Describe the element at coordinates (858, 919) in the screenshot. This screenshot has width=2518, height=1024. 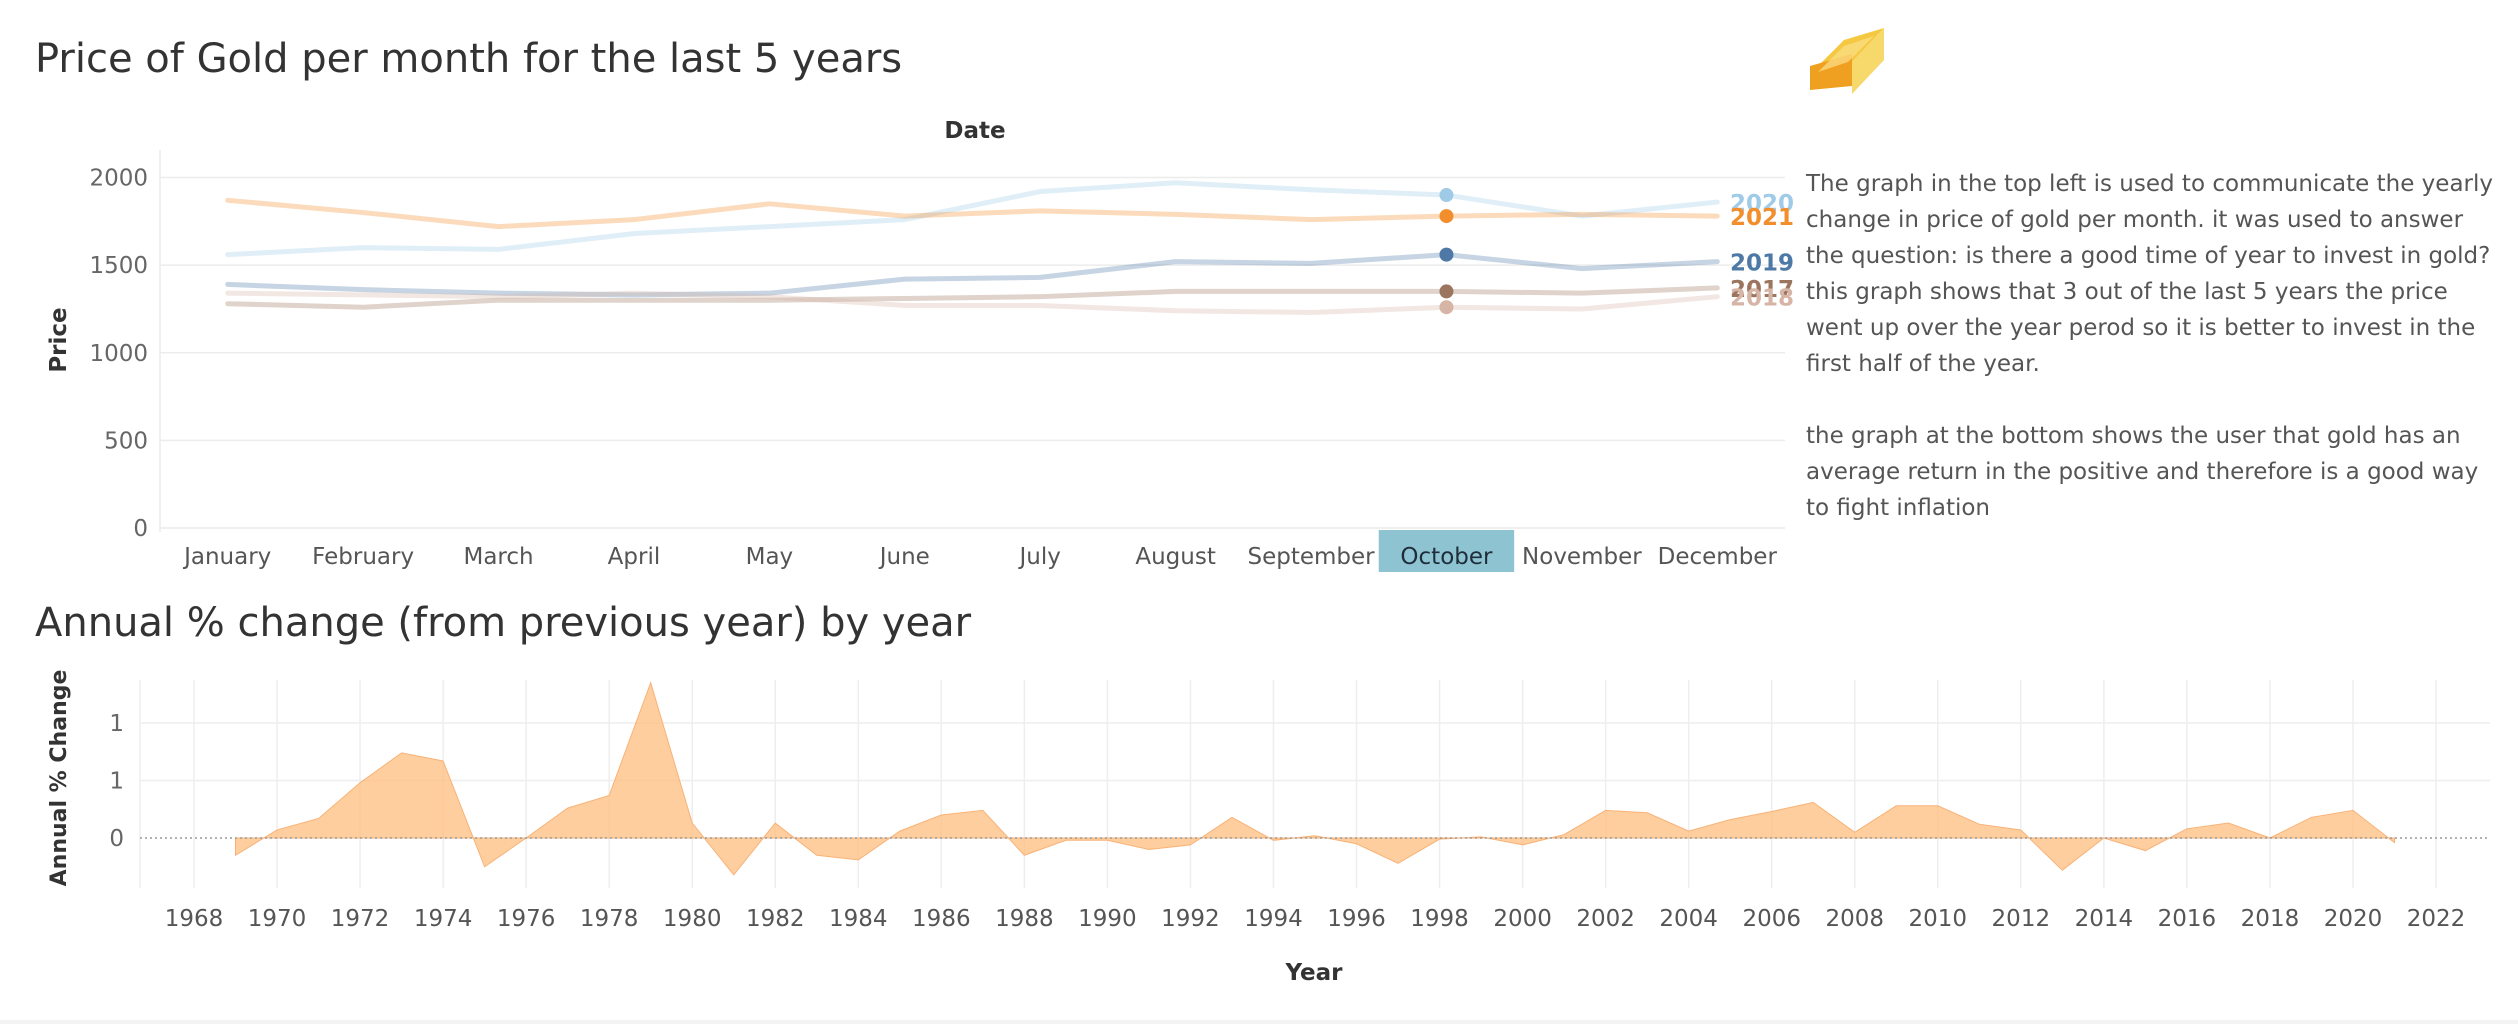
I see `x-tick-label: 1984` at that location.